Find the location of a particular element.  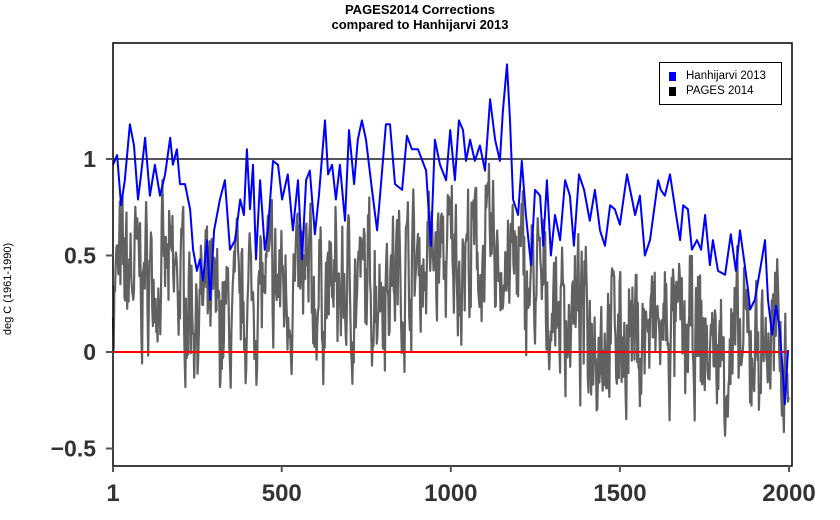

y-tick-label: −0.5 is located at coordinates (74, 449).